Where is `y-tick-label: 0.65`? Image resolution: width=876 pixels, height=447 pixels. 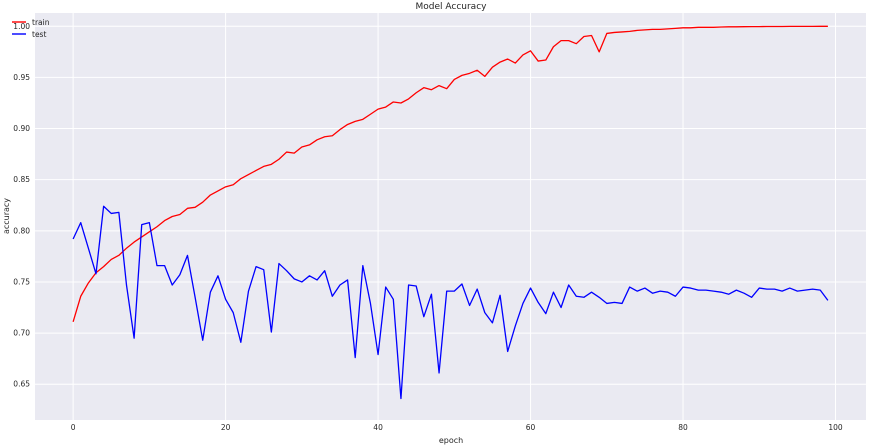
y-tick-label: 0.65 is located at coordinates (21, 384).